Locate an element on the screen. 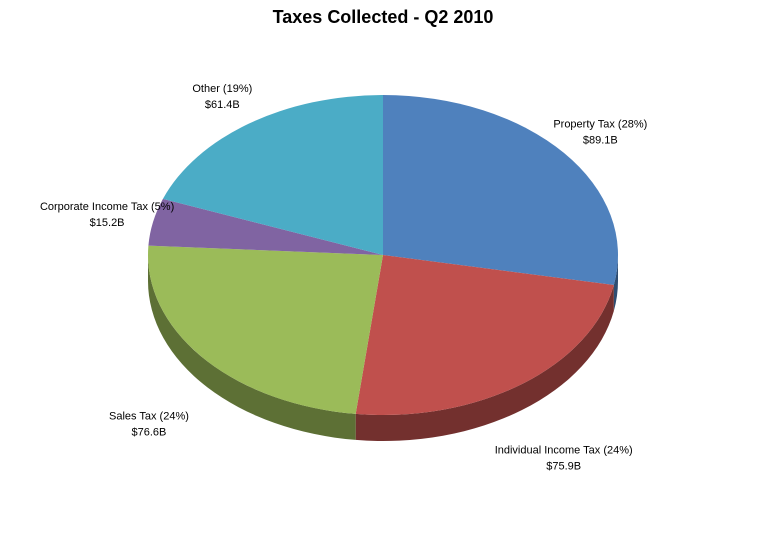 The image size is (767, 535). value-label: $75.9B is located at coordinates (563, 467).